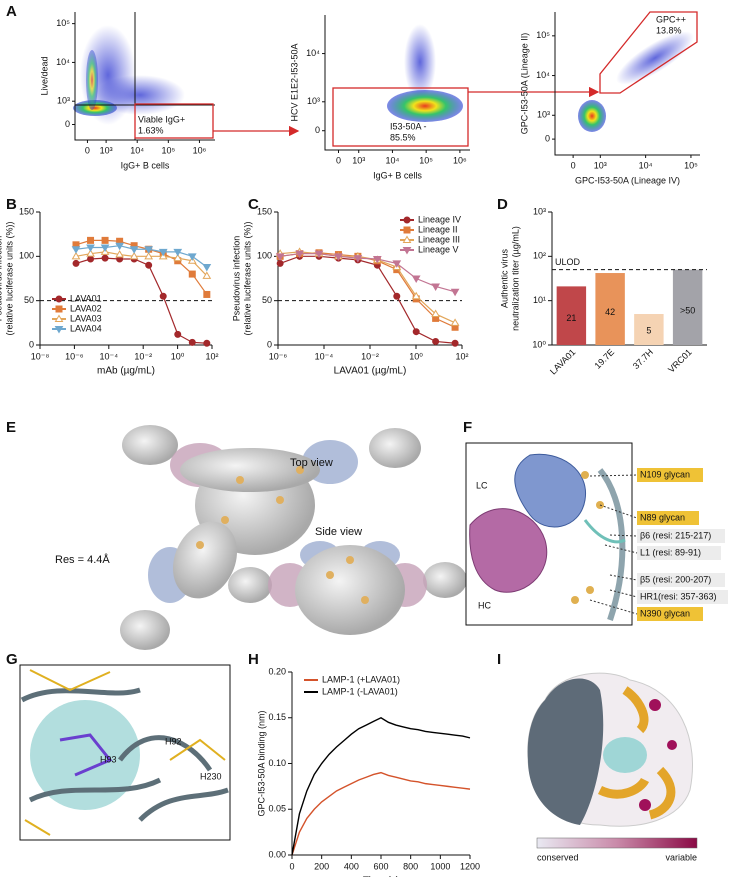 The width and height of the screenshot is (730, 877). I want to click on y-tick-label: 10¹, so click(539, 300).